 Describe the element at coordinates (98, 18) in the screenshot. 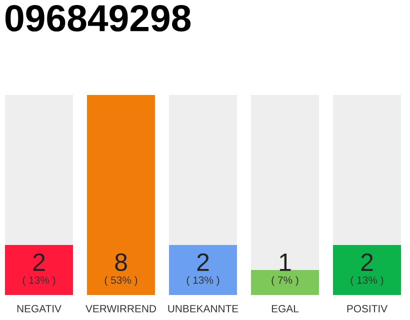

I see `chart-title: 096849298` at that location.